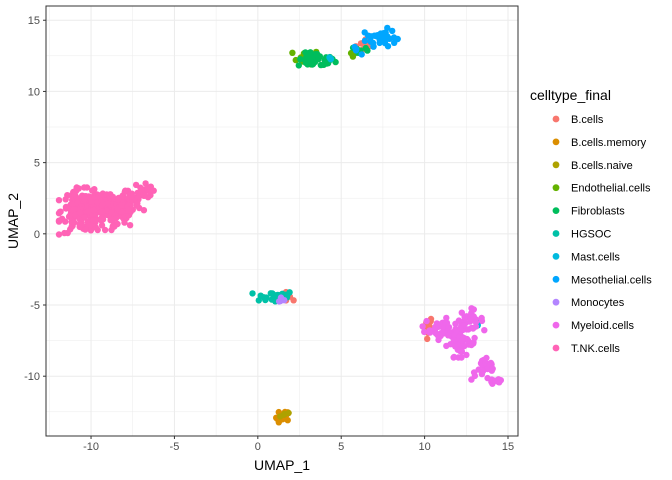 Image resolution: width=672 pixels, height=480 pixels. I want to click on series-B.cells.naive, so click(284, 414).